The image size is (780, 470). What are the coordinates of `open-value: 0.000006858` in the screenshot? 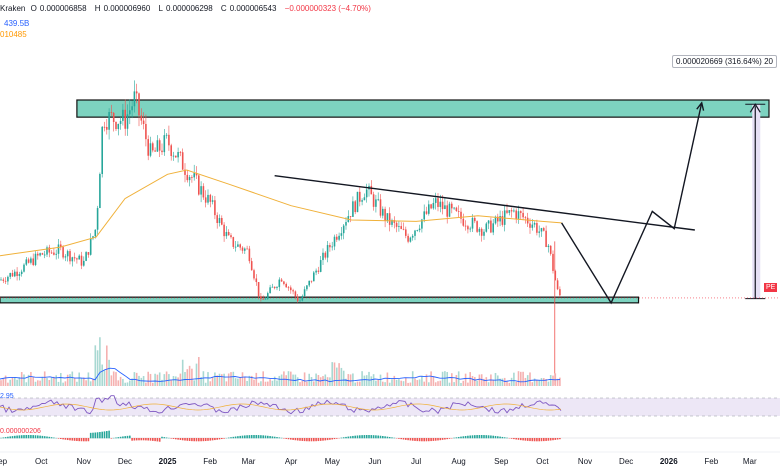 It's located at (63, 8).